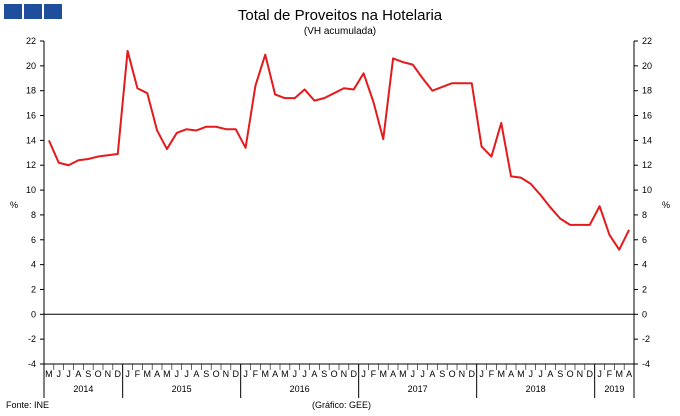 The image size is (680, 416). I want to click on x-year-label: 2017, so click(418, 389).